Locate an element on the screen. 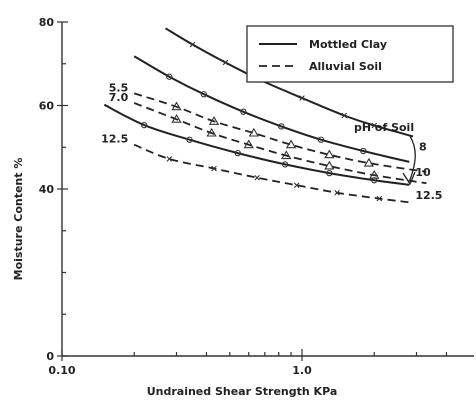 The height and width of the screenshot is (403, 476). legend-label: Mottled Clay is located at coordinates (348, 44).